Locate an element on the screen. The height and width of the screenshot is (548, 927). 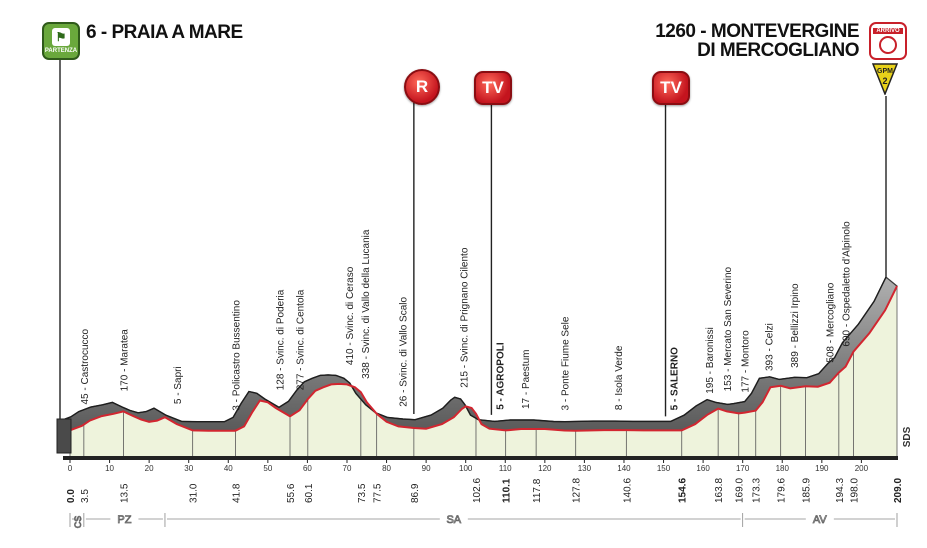
km-label: 77.5 is located at coordinates (378, 493).